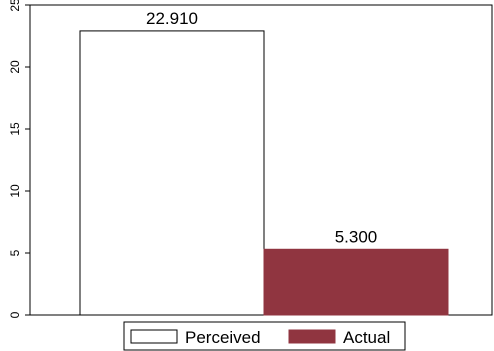 The image size is (494, 351). Describe the element at coordinates (15, 314) in the screenshot. I see `y-tick-label-0: 0` at that location.